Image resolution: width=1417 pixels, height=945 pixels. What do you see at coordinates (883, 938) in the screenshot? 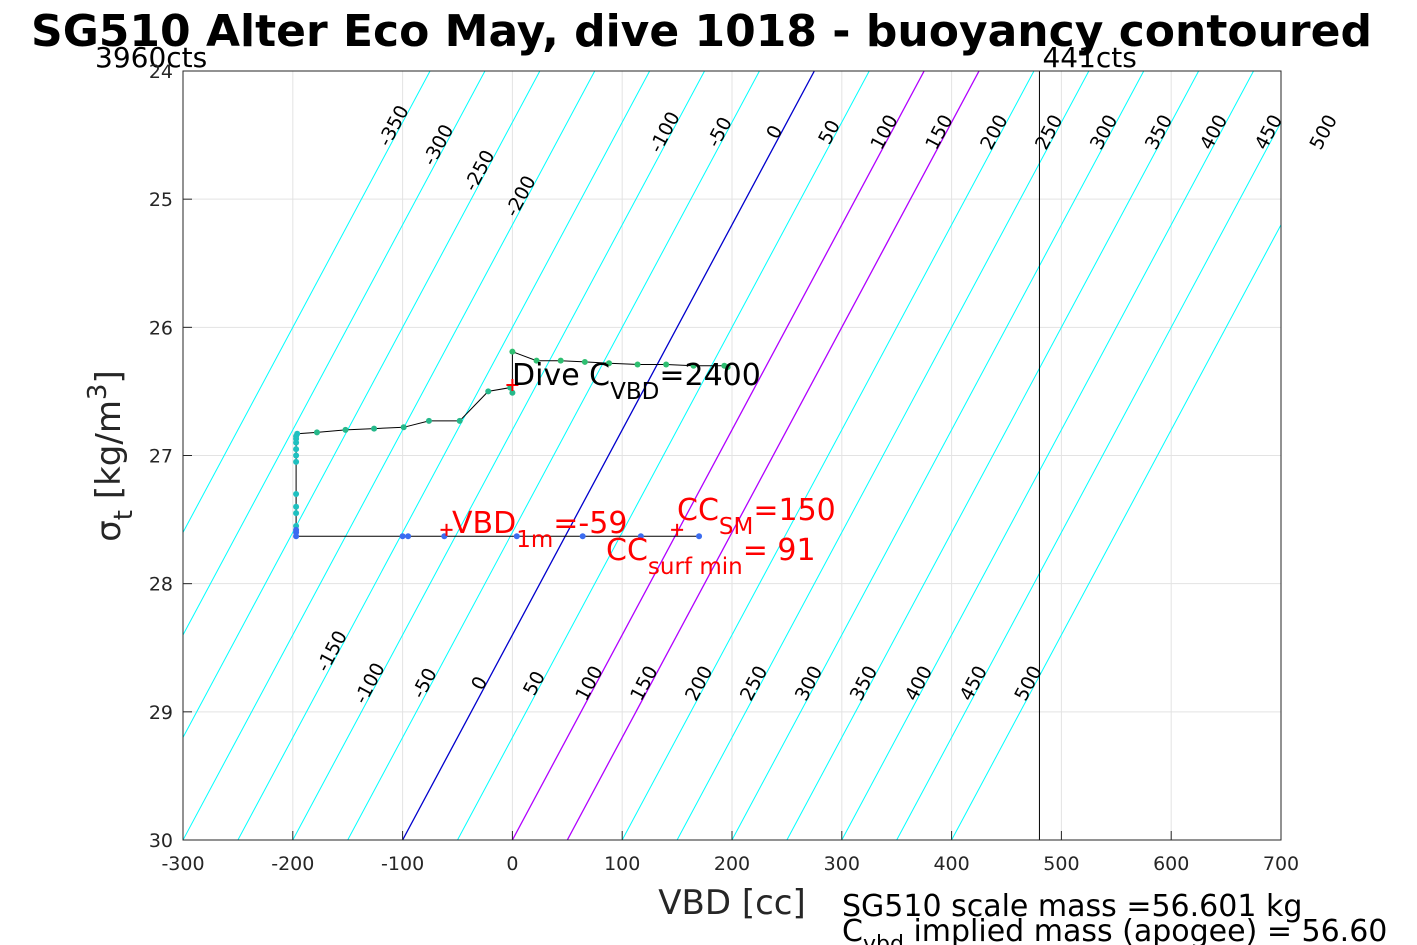
I see `implied-mass-sub: vbd` at bounding box center [883, 938].